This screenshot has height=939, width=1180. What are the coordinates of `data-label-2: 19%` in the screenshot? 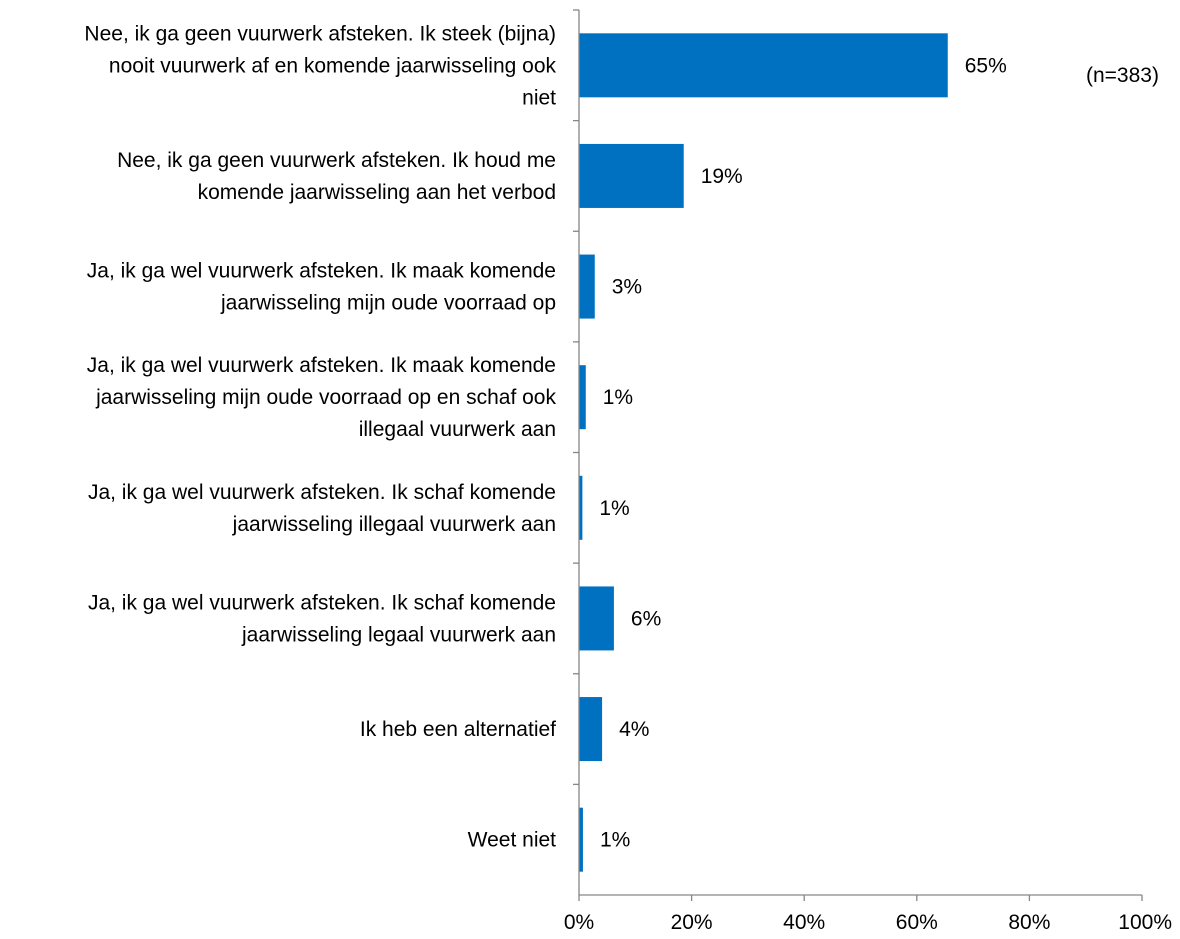 It's located at (722, 176).